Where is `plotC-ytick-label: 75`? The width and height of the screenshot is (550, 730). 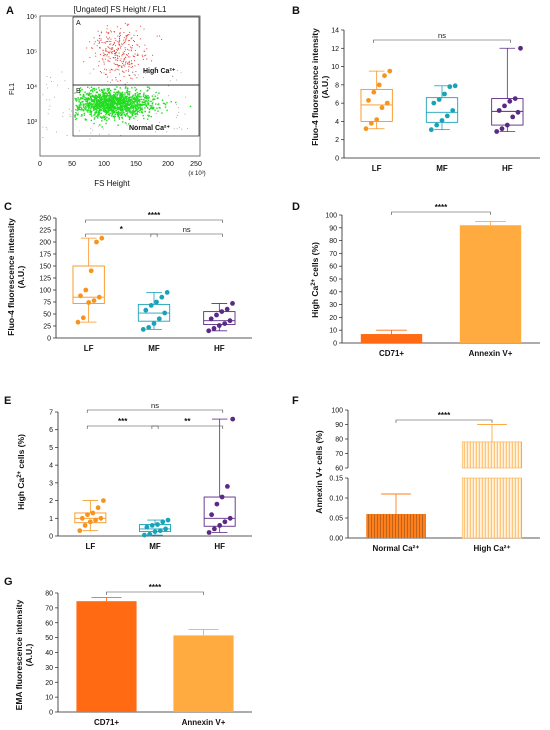
plotC-ytick-label: 75 is located at coordinates (47, 303).